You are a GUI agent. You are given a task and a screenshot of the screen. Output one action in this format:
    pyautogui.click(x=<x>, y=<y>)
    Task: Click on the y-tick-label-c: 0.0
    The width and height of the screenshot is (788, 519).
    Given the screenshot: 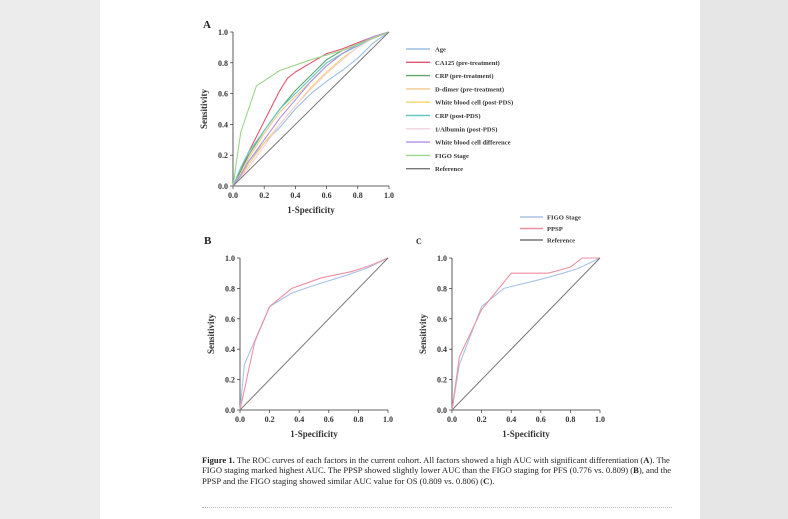 What is the action you would take?
    pyautogui.click(x=442, y=410)
    